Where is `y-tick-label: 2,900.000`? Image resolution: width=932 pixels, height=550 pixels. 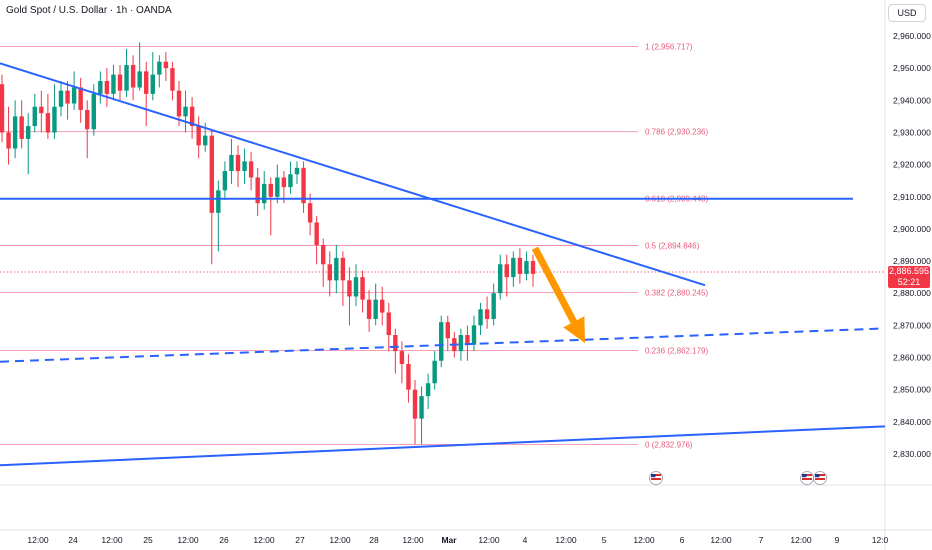 y-tick-label: 2,900.000 is located at coordinates (912, 229).